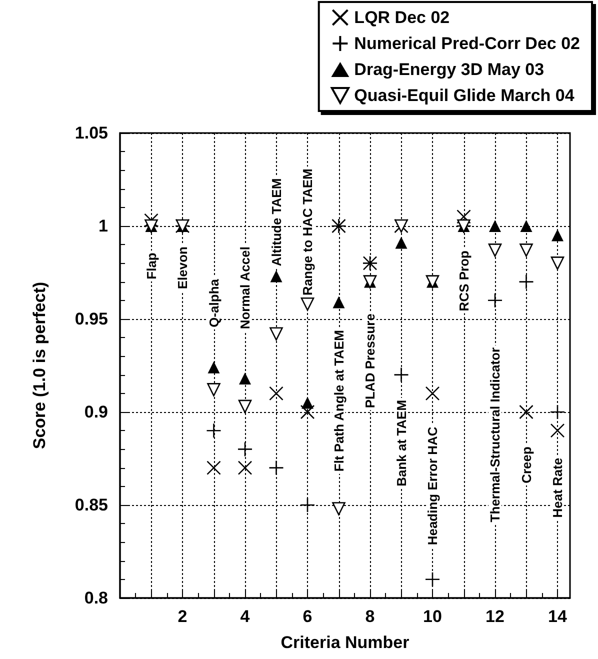 This screenshot has width=598, height=659. I want to click on y-tick-label: 0.85, so click(91, 505).